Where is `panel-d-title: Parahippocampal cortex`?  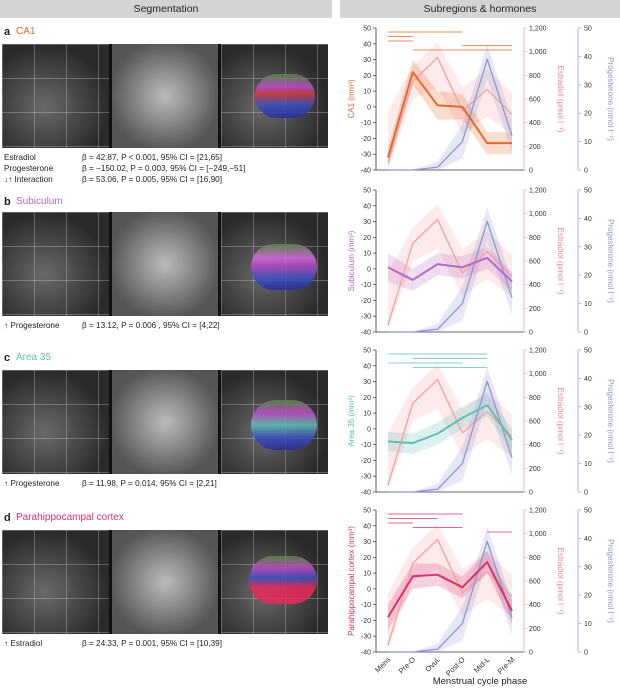 panel-d-title: Parahippocampal cortex is located at coordinates (70, 517).